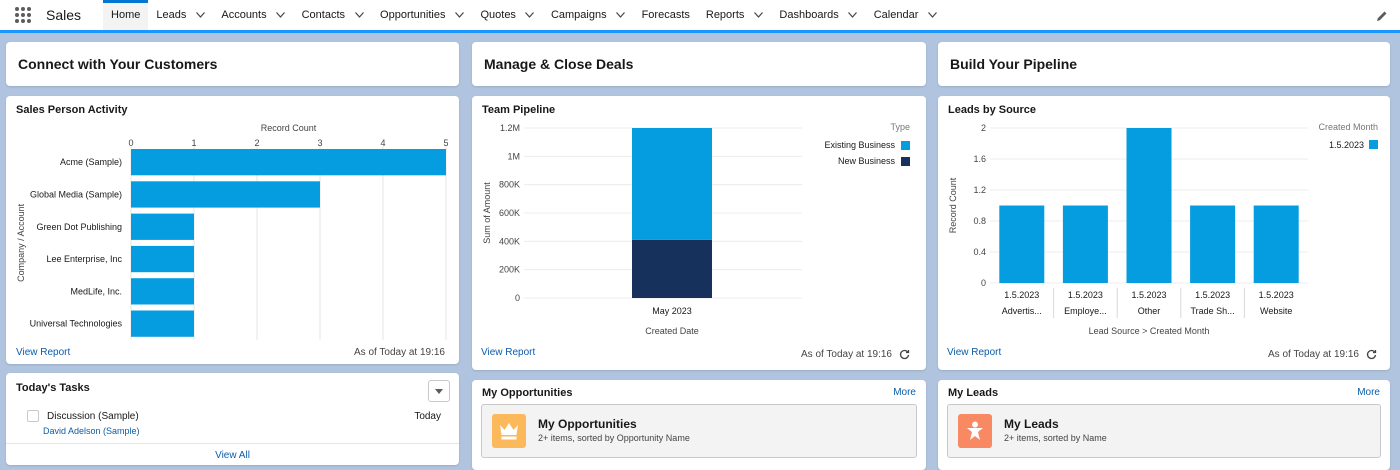 This screenshot has height=470, width=1400. Describe the element at coordinates (93, 416) in the screenshot. I see `task-subject: Discussion (Sample)` at that location.